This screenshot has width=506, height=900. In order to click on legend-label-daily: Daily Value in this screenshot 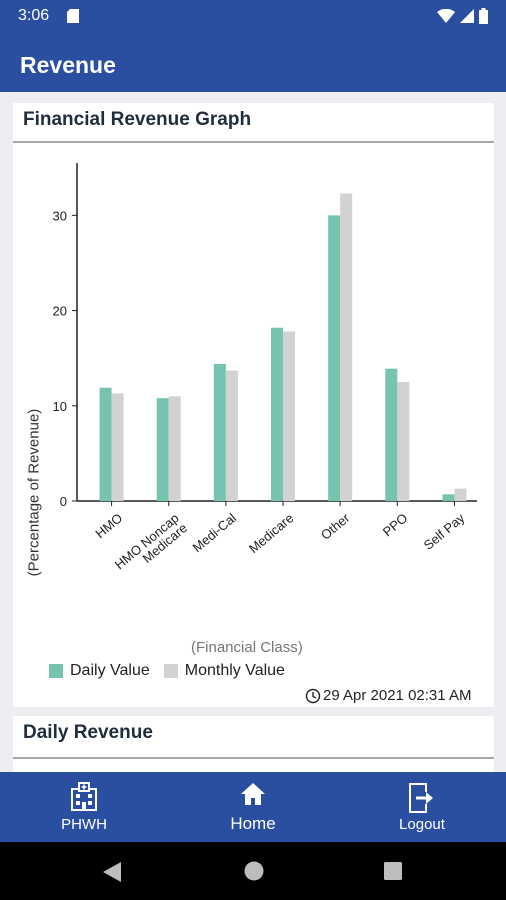, I will do `click(110, 670)`.